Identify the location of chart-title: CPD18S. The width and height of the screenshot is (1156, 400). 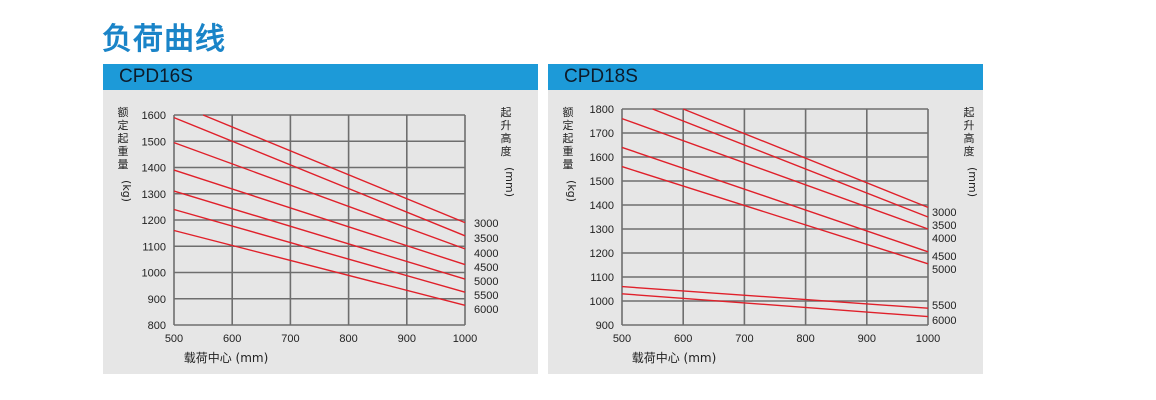
(601, 76).